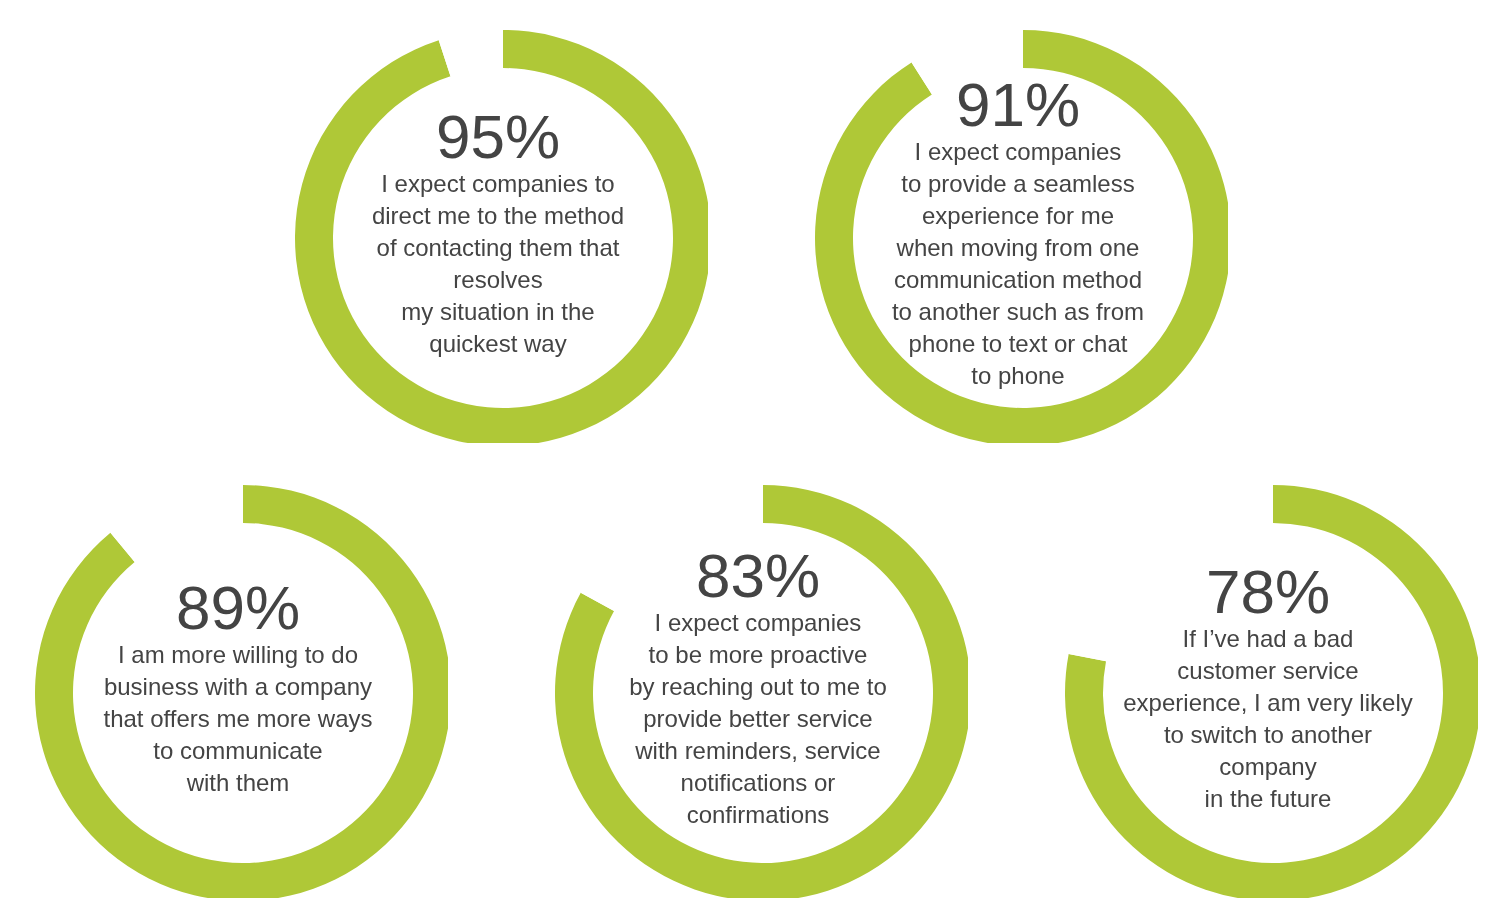 The image size is (1486, 916). Describe the element at coordinates (1018, 104) in the screenshot. I see `data-label: 91%` at that location.